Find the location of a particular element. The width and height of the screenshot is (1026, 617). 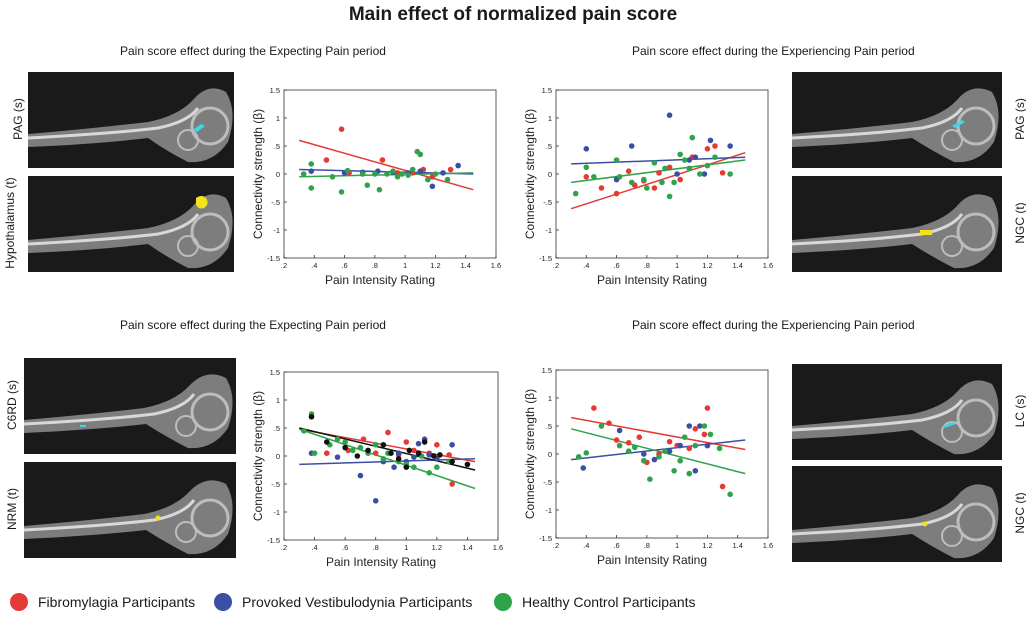

x-tick-label: .8 is located at coordinates (376, 547).